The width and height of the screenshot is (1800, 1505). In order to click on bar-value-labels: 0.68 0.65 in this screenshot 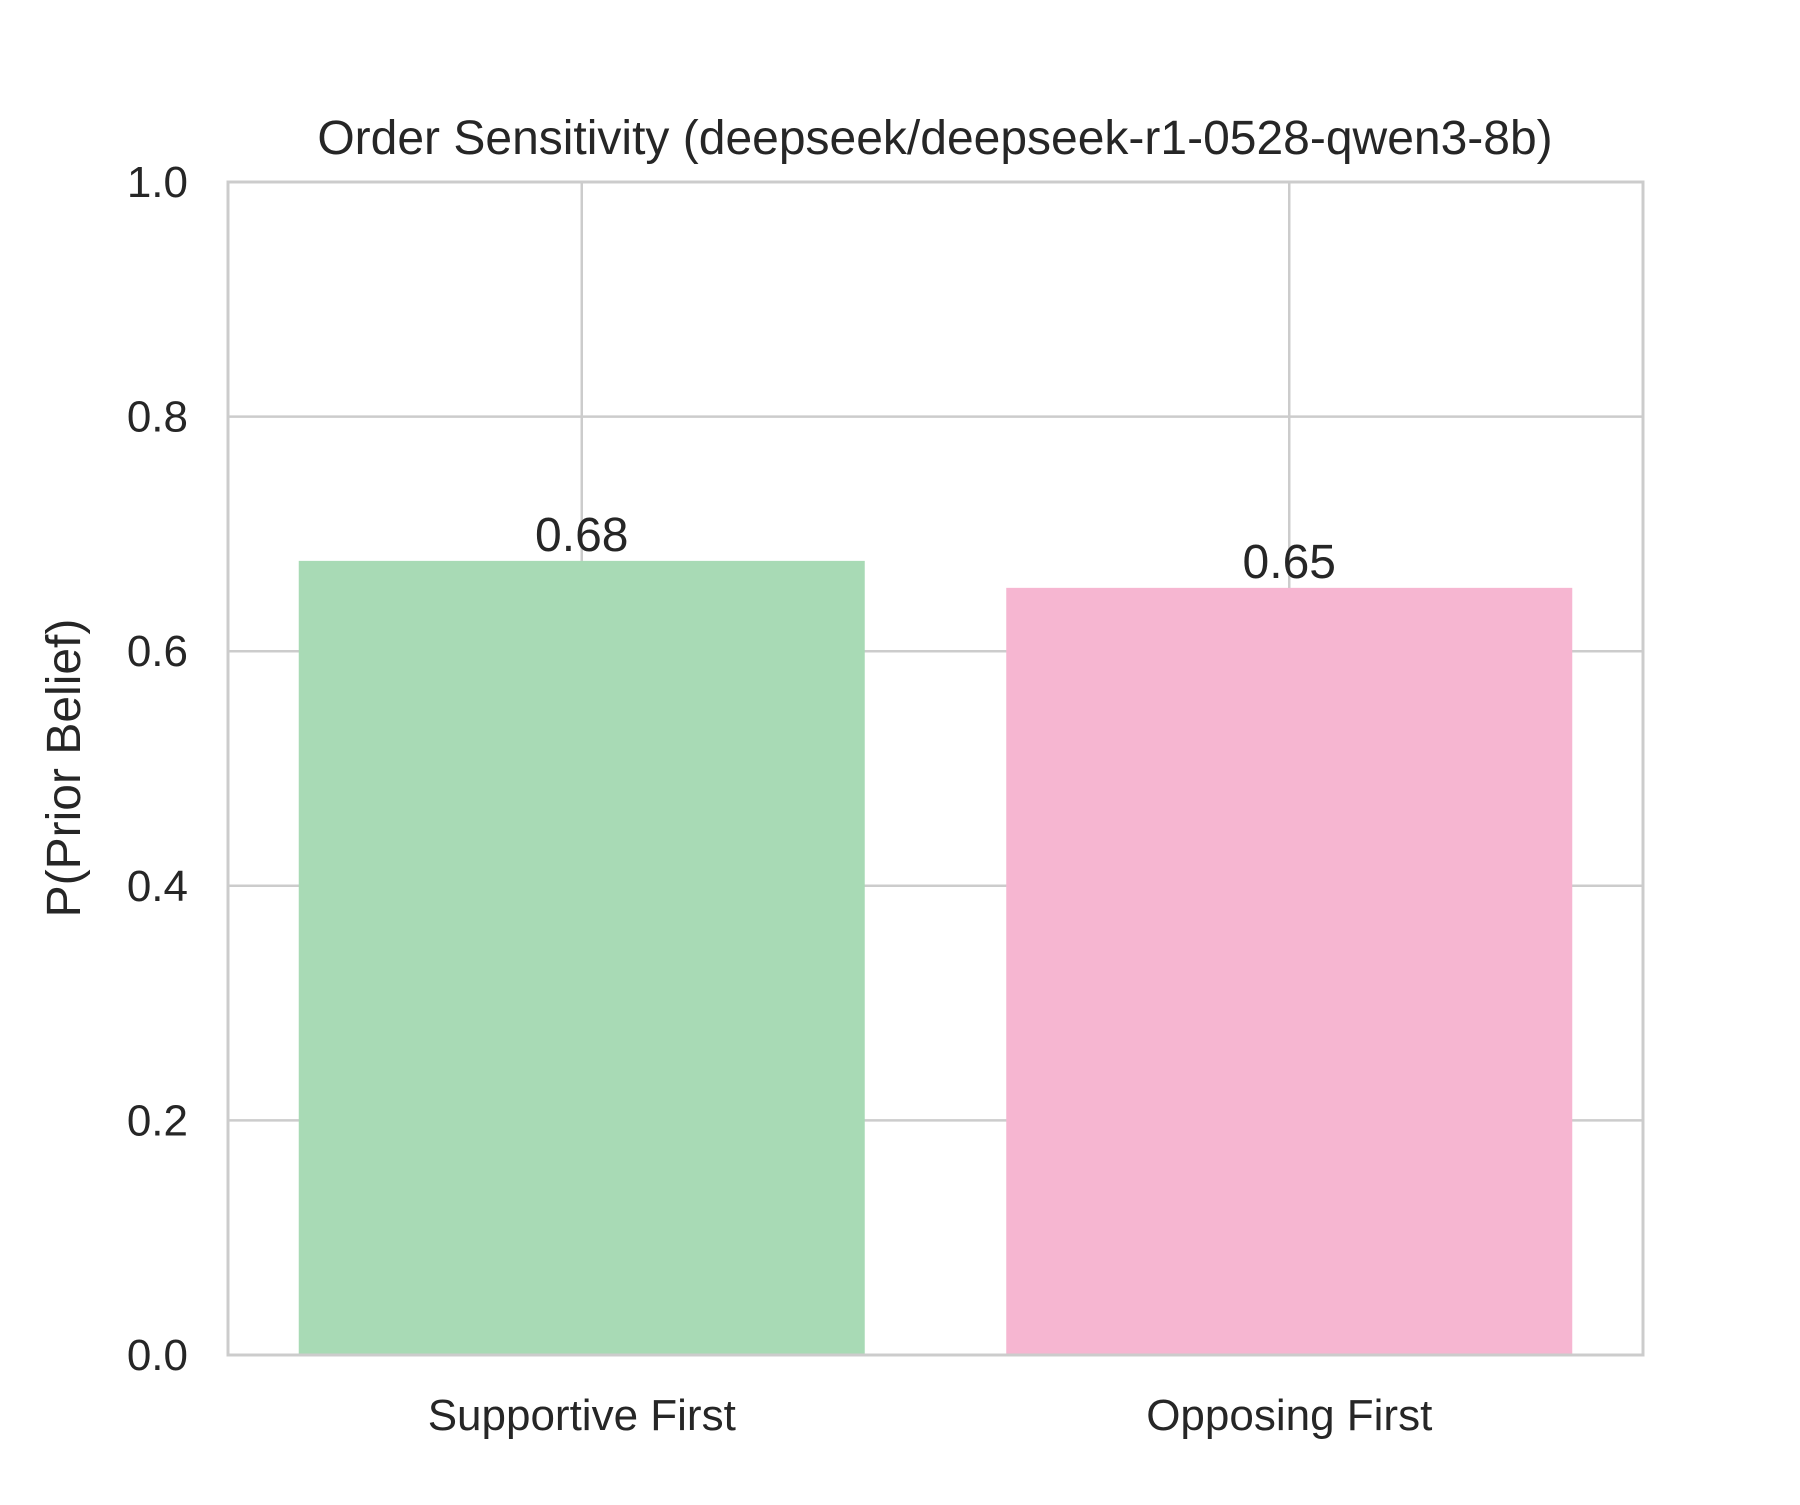, I will do `click(935, 549)`.